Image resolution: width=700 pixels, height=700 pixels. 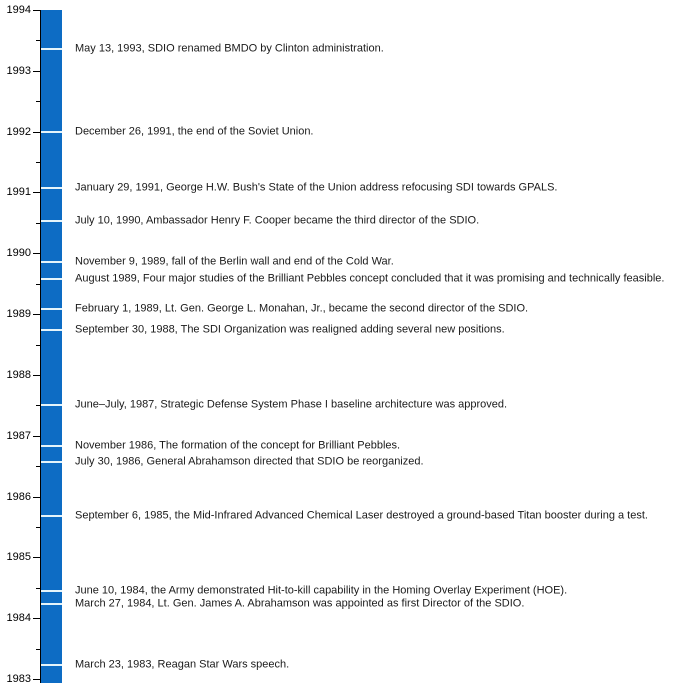 I want to click on major-tick-1988, so click(x=36, y=375).